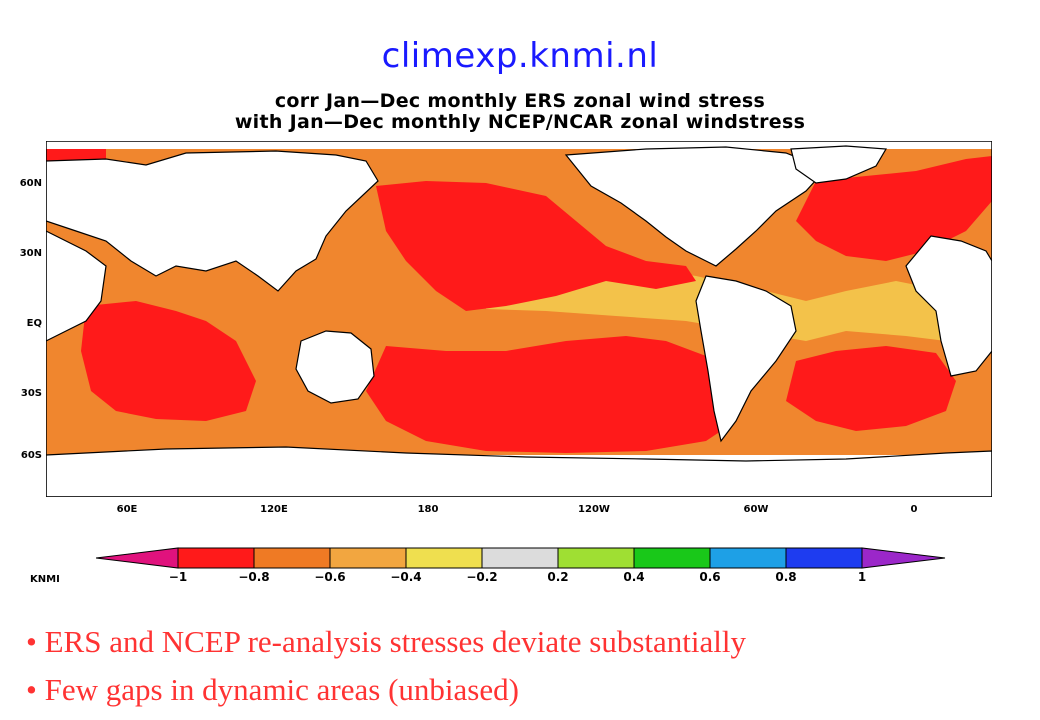  I want to click on south-atlantic-red, so click(871, 388).